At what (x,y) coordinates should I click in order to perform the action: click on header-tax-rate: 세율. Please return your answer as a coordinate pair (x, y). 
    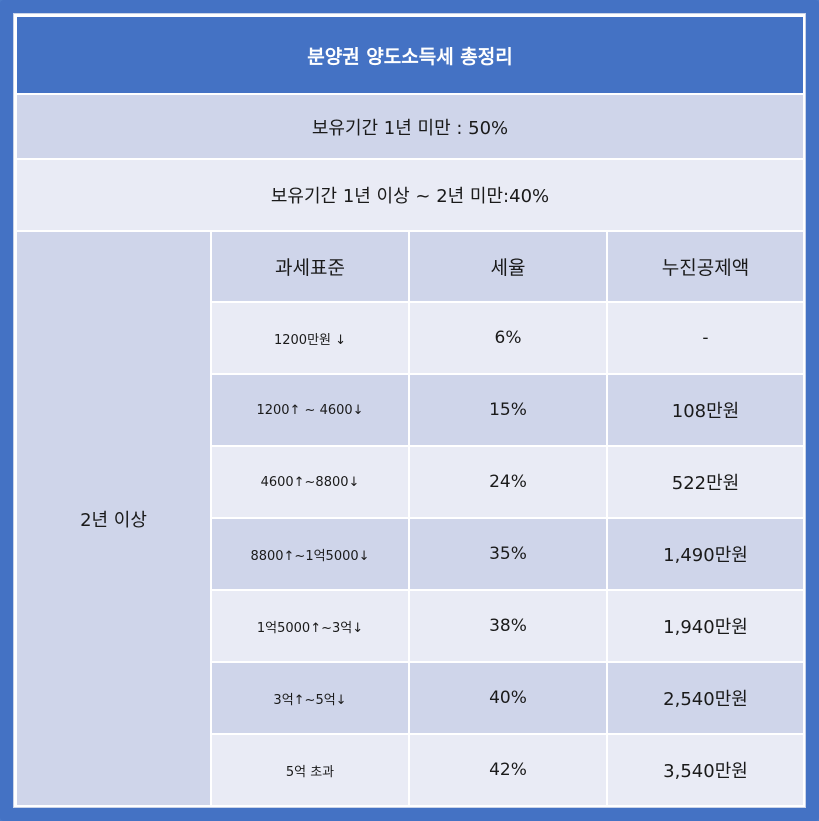
    Looking at the image, I should click on (508, 266).